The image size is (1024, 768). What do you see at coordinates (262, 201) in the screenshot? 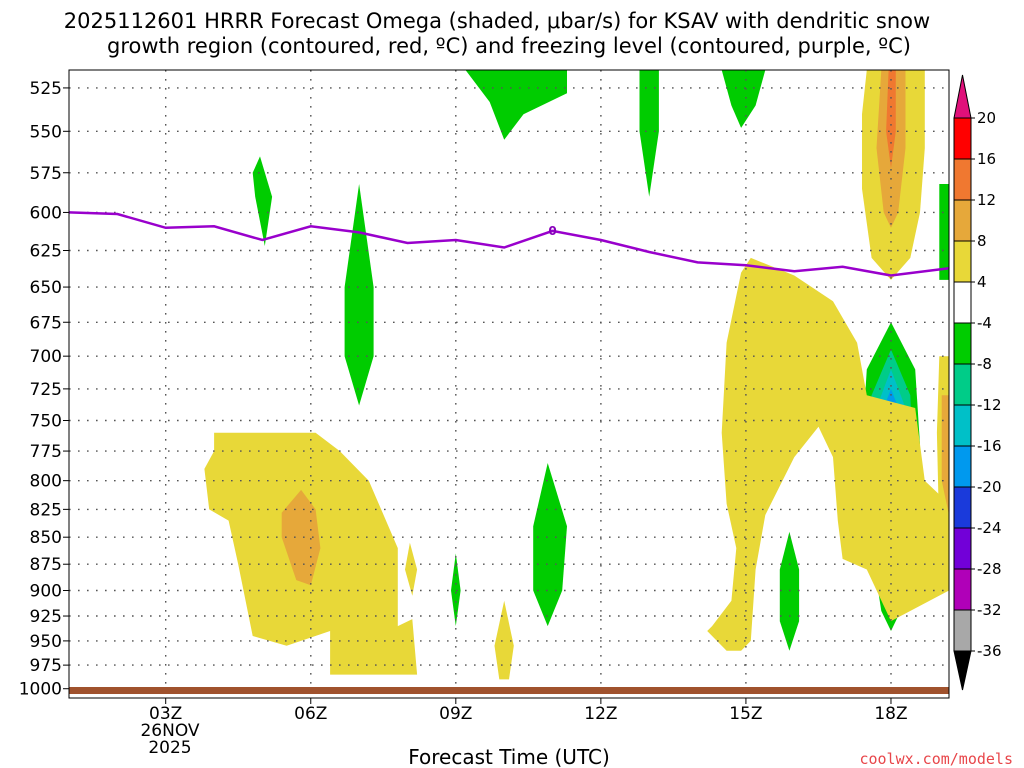
I see `omega-region-green-05z` at bounding box center [262, 201].